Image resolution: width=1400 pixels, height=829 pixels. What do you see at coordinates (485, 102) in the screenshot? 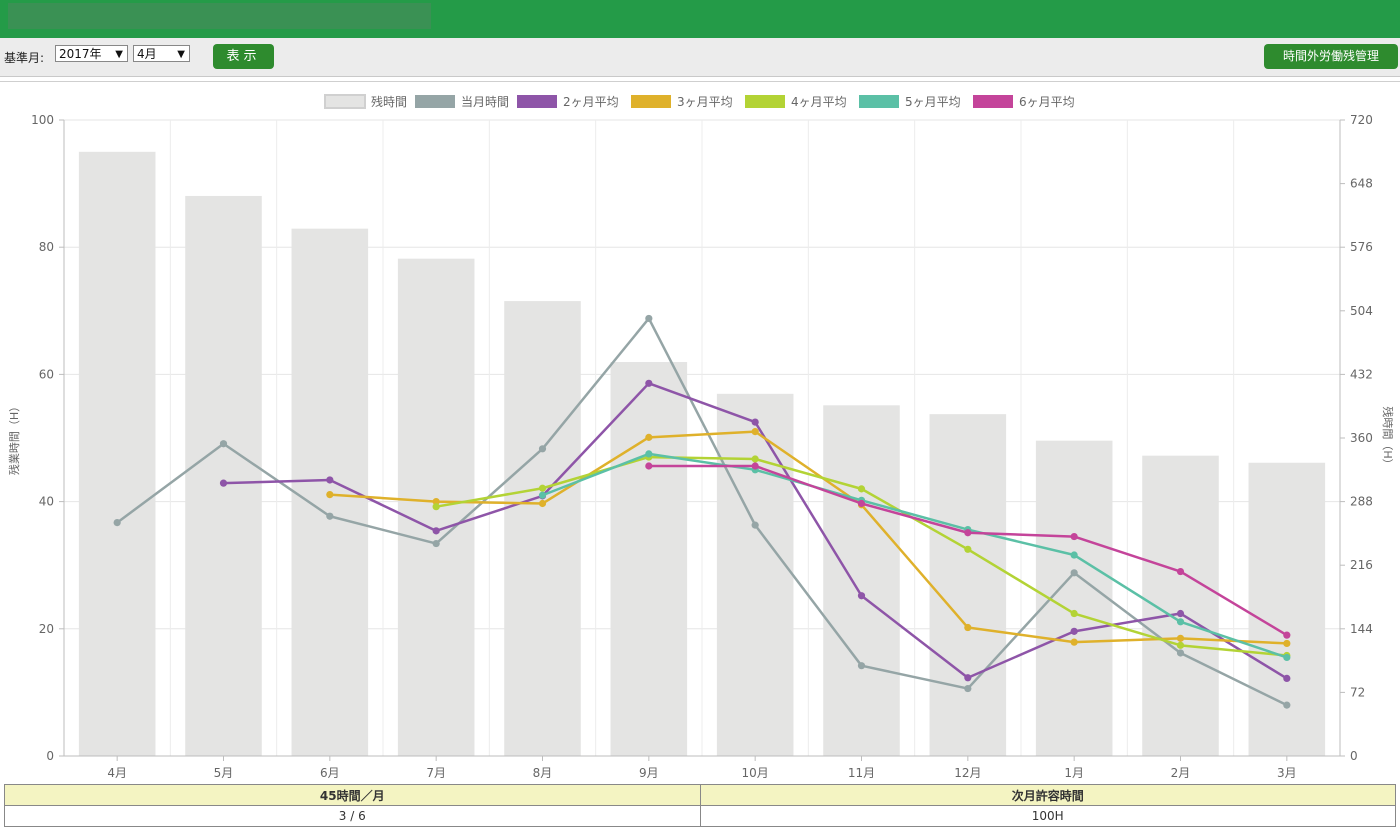
I see `legend-label: 当月時間` at bounding box center [485, 102].